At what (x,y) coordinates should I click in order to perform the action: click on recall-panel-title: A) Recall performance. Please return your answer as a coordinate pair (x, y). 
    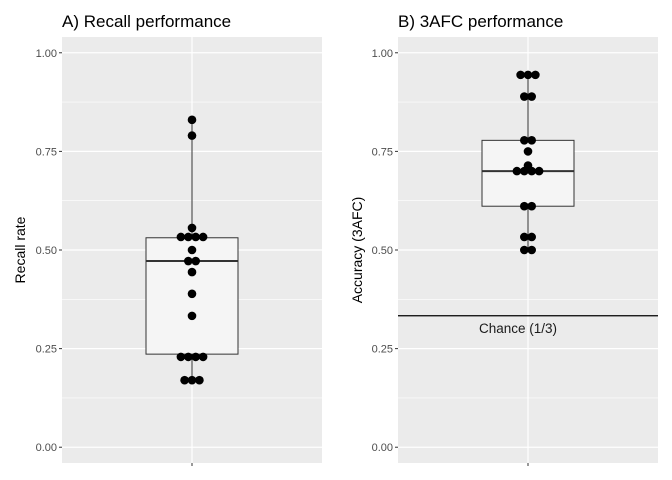
    Looking at the image, I should click on (146, 21).